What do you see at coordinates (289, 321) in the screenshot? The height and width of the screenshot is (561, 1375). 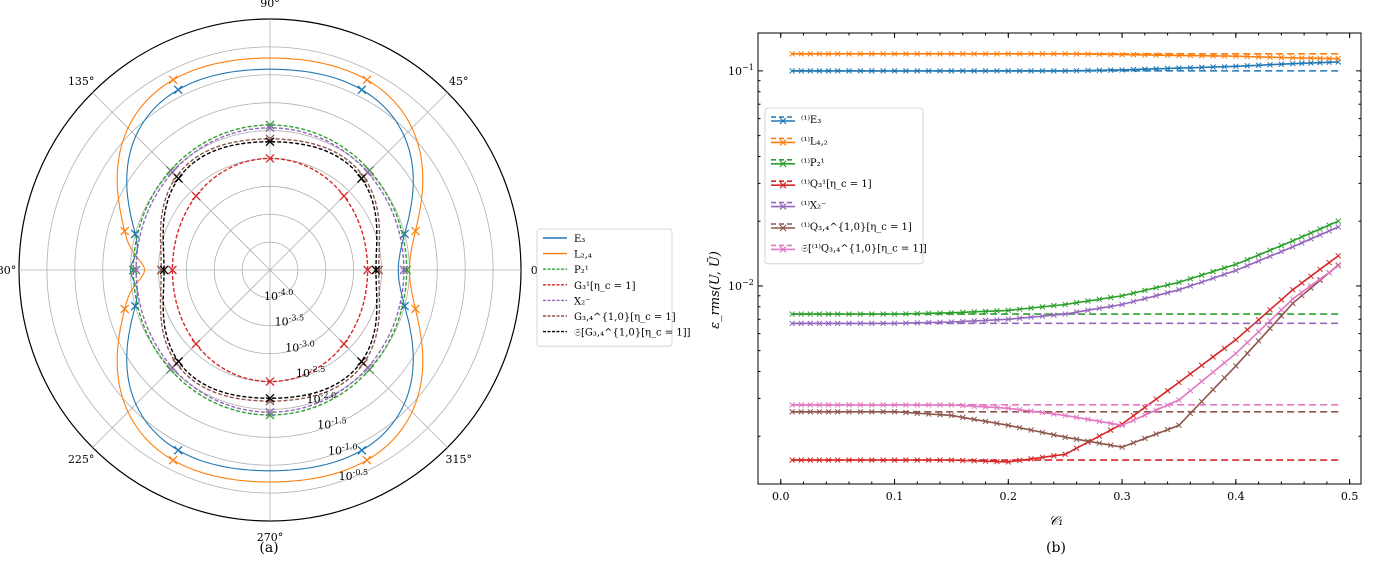 I see `radial-tick-label: 10-3.5` at bounding box center [289, 321].